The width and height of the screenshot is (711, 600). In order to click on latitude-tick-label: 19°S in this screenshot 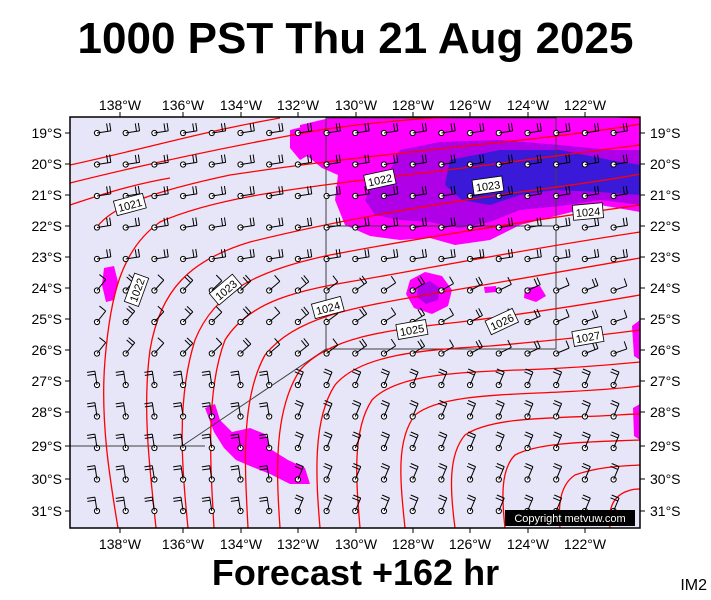, I will do `click(46, 133)`.